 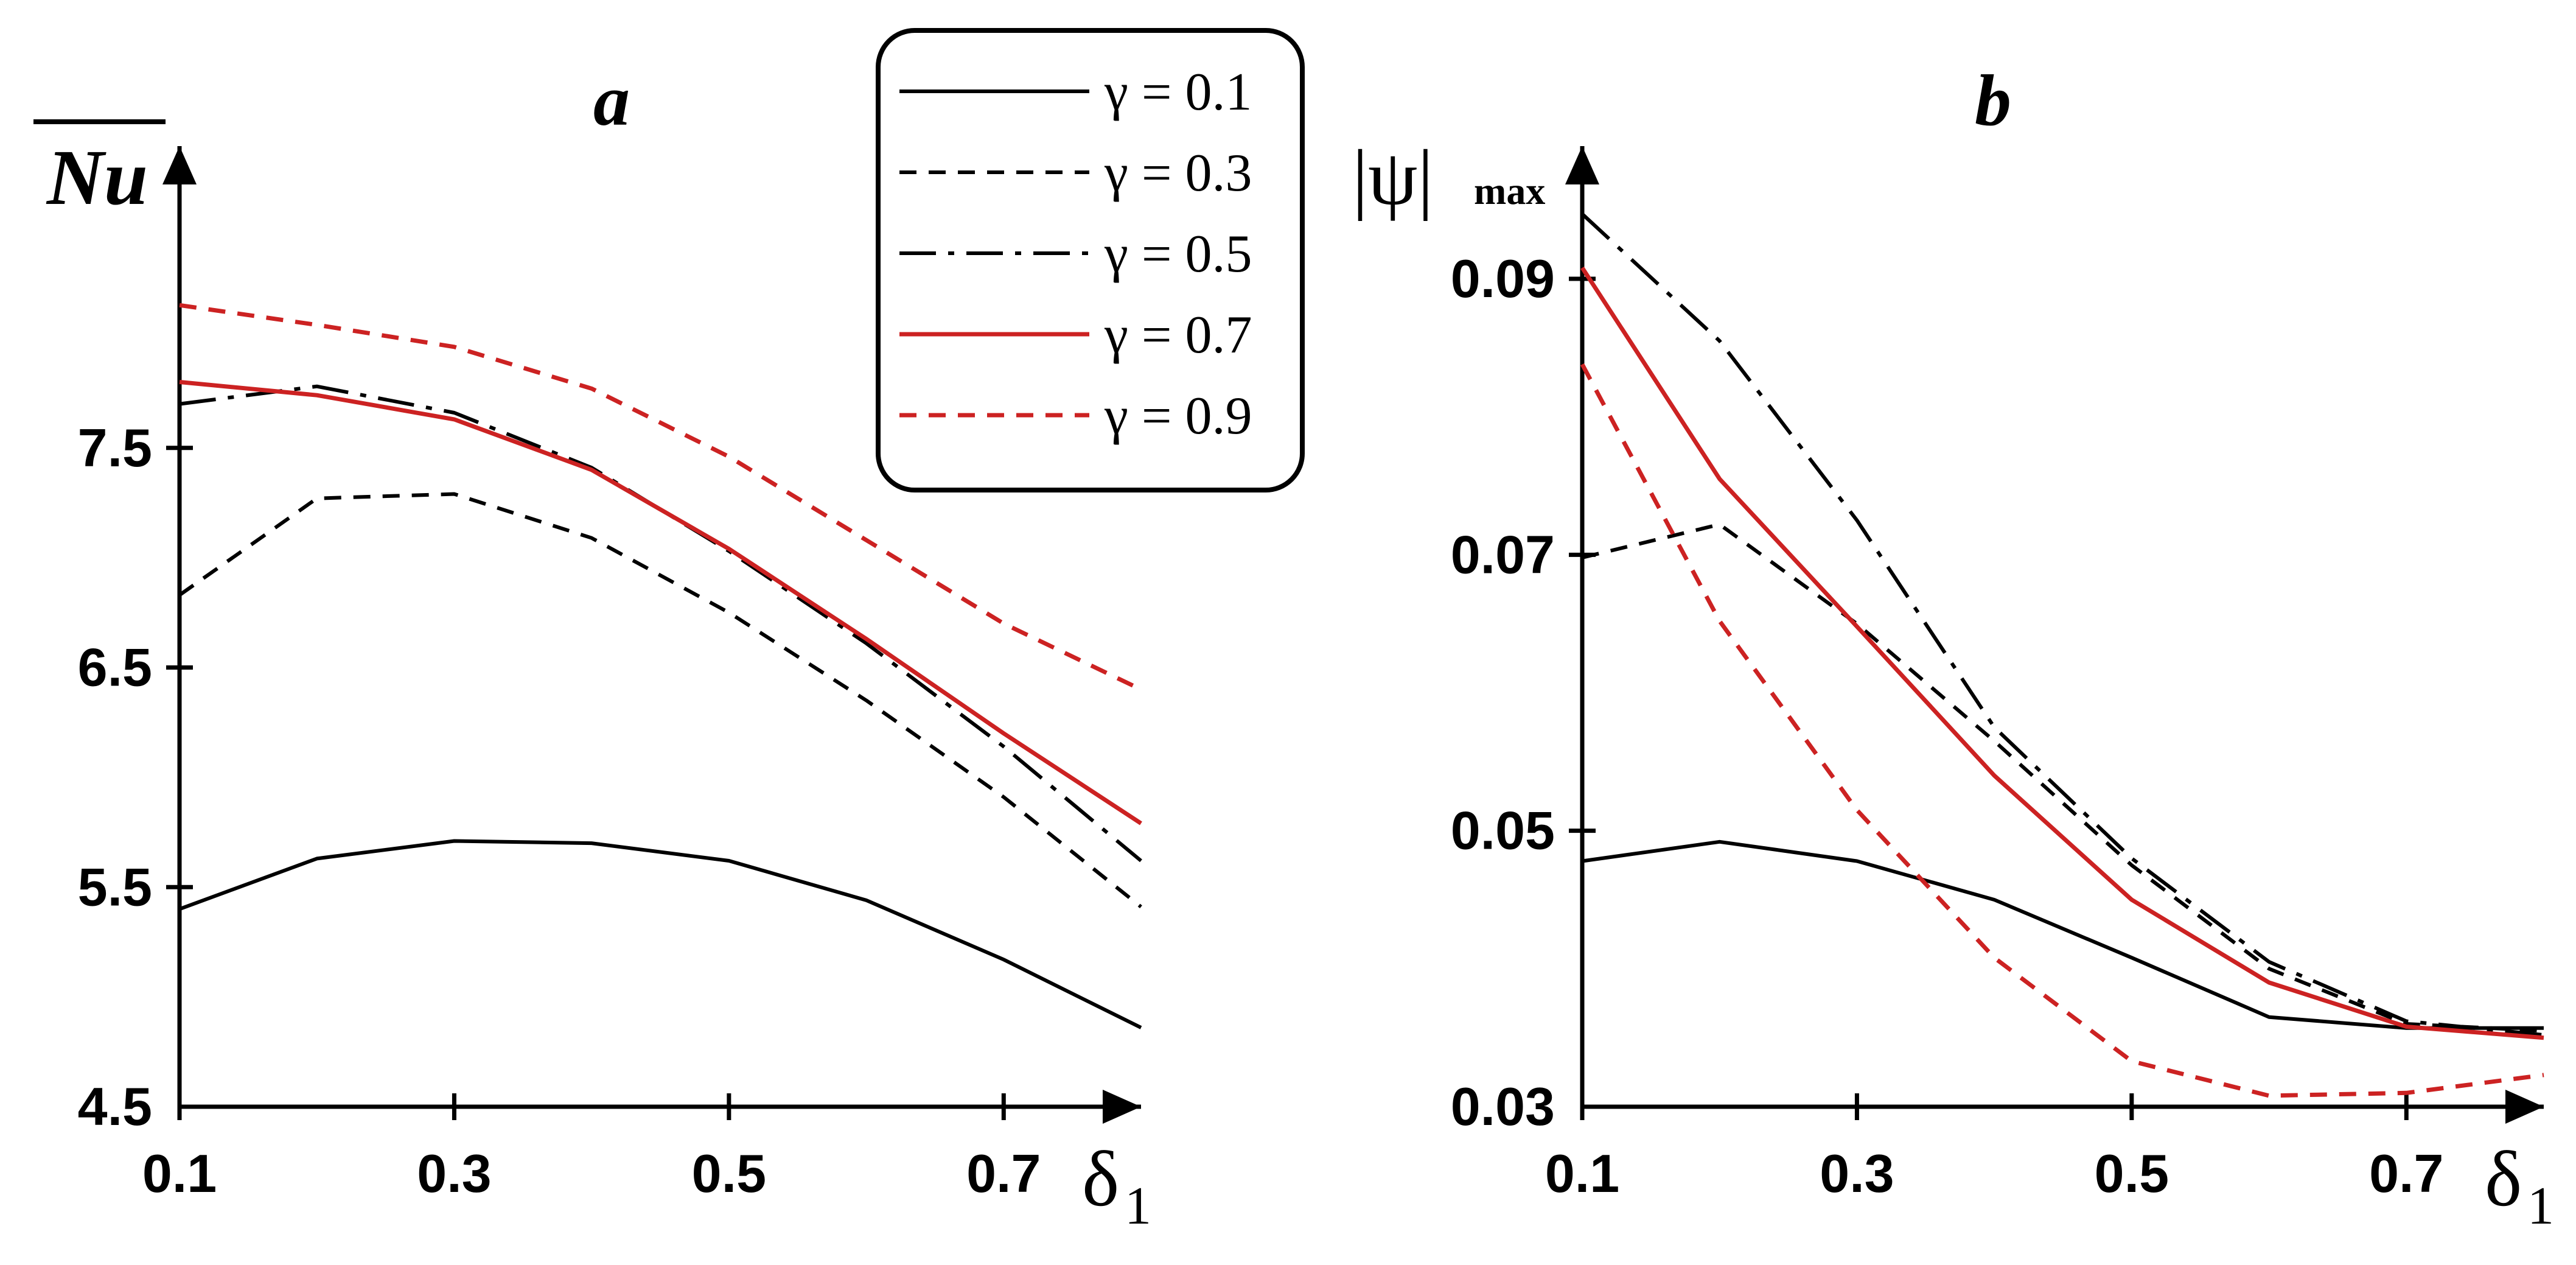 What do you see at coordinates (97, 178) in the screenshot?
I see `panel-a-ylabel: Nu` at bounding box center [97, 178].